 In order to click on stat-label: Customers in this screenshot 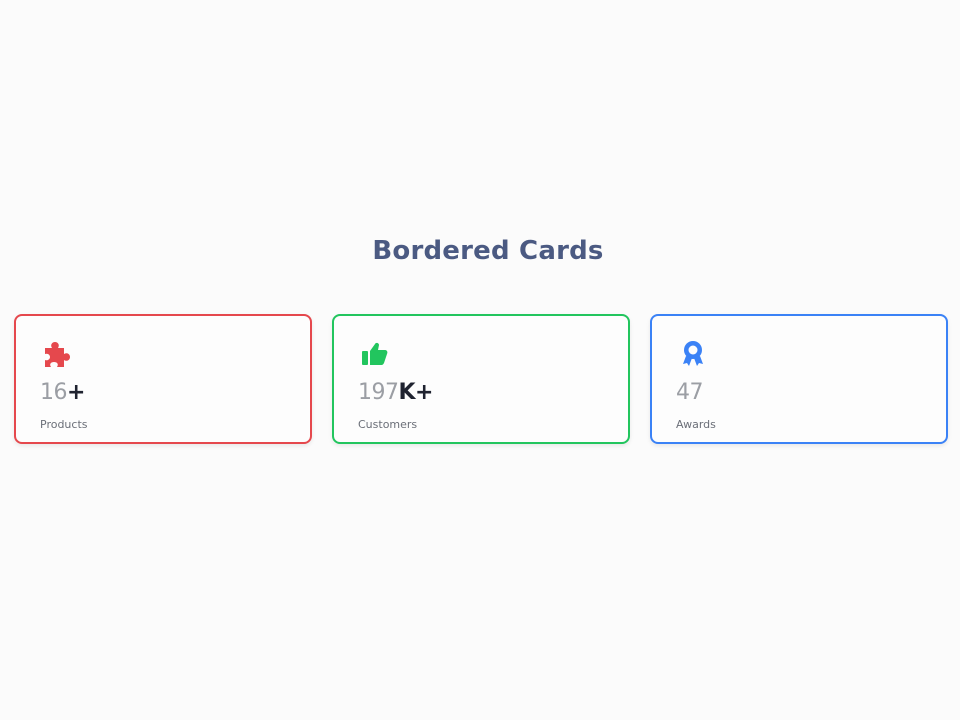, I will do `click(388, 424)`.